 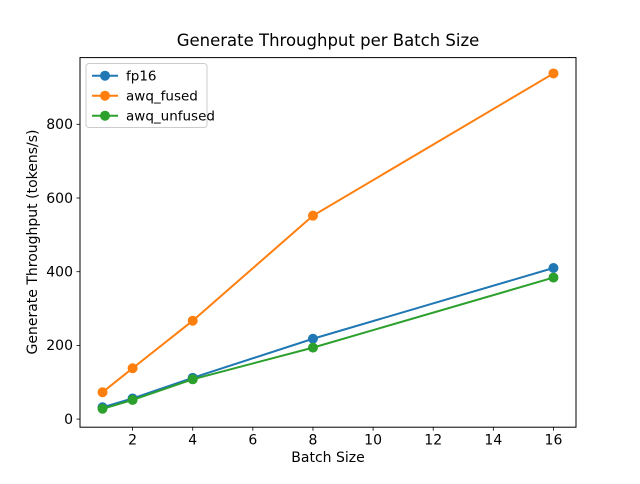 What do you see at coordinates (105, 75) in the screenshot?
I see `legend-marker-fp16` at bounding box center [105, 75].